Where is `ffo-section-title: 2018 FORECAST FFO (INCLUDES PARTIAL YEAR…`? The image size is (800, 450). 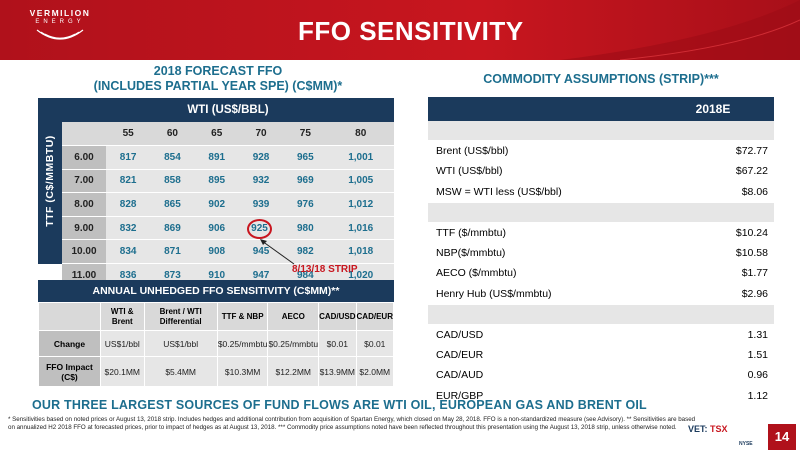 ffo-section-title: 2018 FORECAST FFO (INCLUDES PARTIAL YEAR… is located at coordinates (218, 79).